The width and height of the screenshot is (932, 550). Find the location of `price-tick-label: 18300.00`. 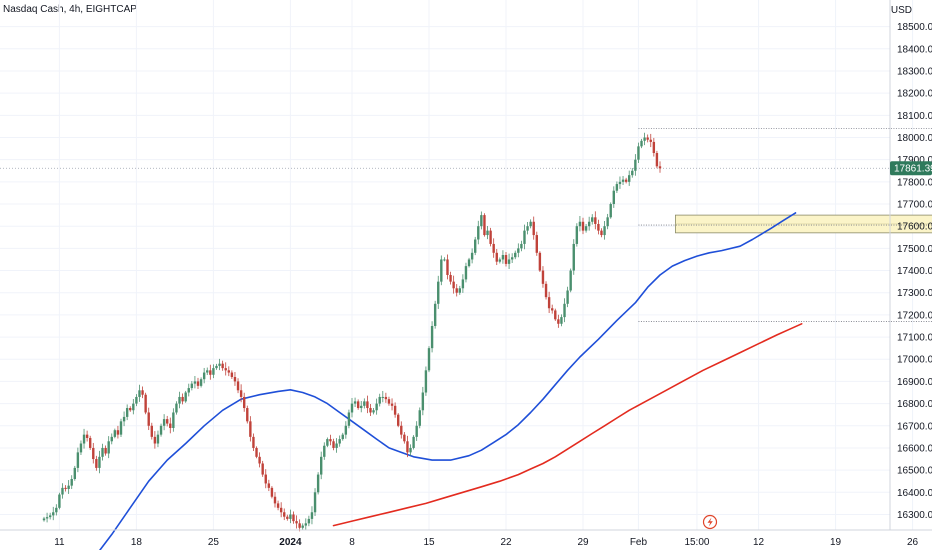

price-tick-label: 18300.00 is located at coordinates (914, 71).